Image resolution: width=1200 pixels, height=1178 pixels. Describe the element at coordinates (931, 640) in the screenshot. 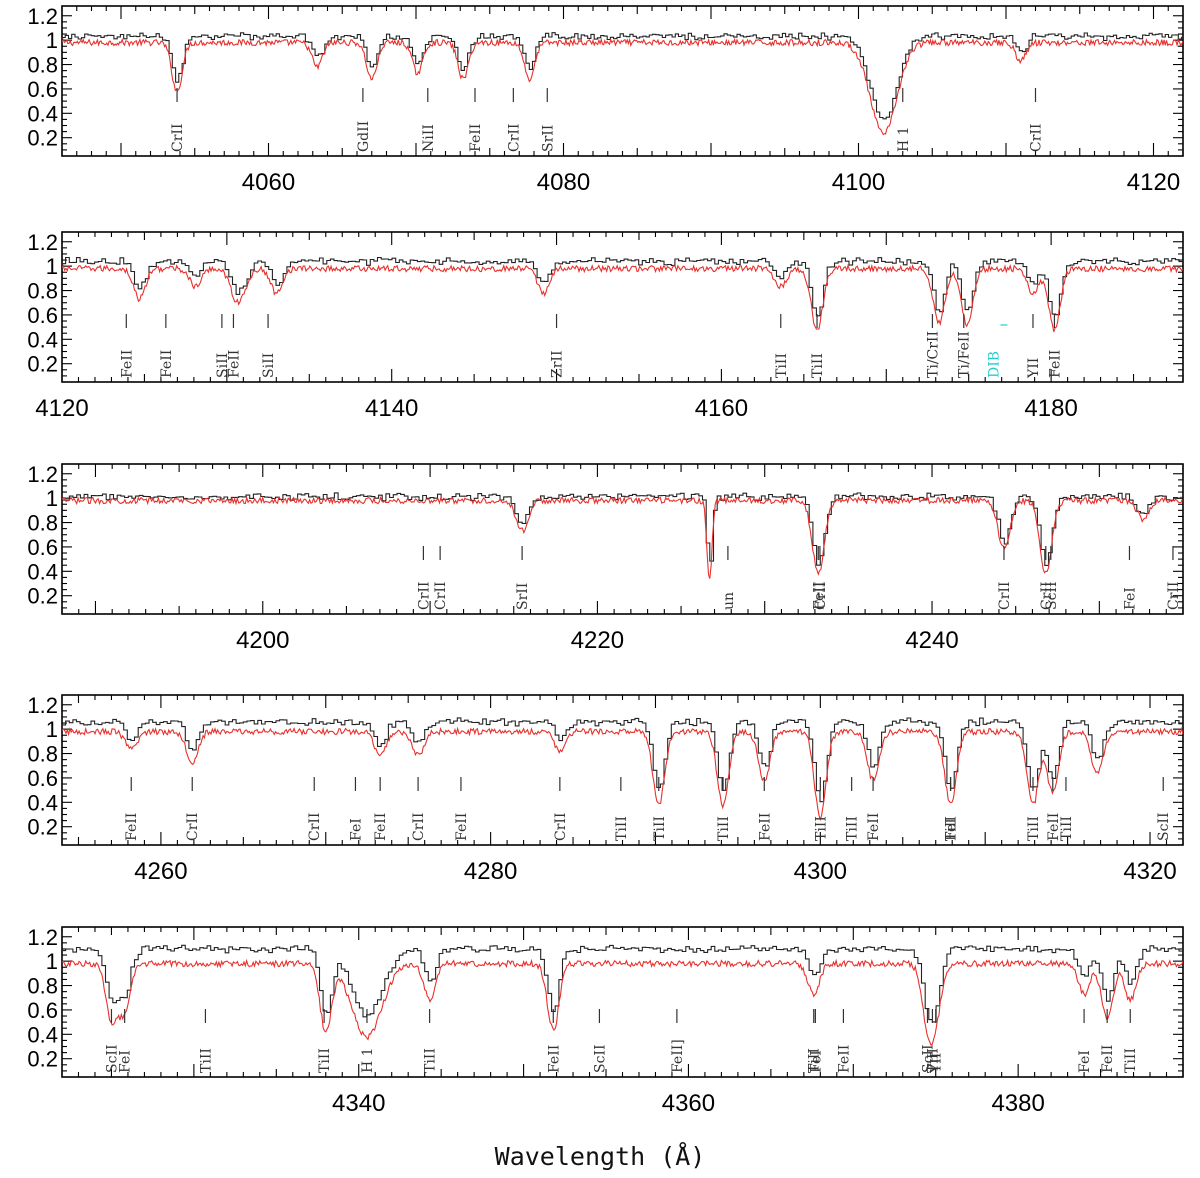

I see `x-tick-label: 4240` at that location.